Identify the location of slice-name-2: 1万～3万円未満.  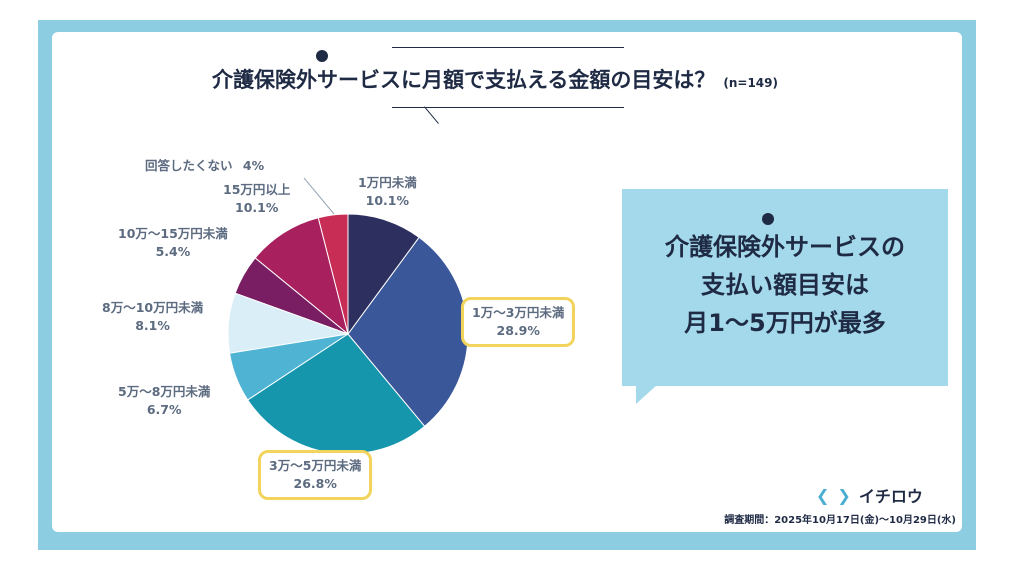
(518, 312).